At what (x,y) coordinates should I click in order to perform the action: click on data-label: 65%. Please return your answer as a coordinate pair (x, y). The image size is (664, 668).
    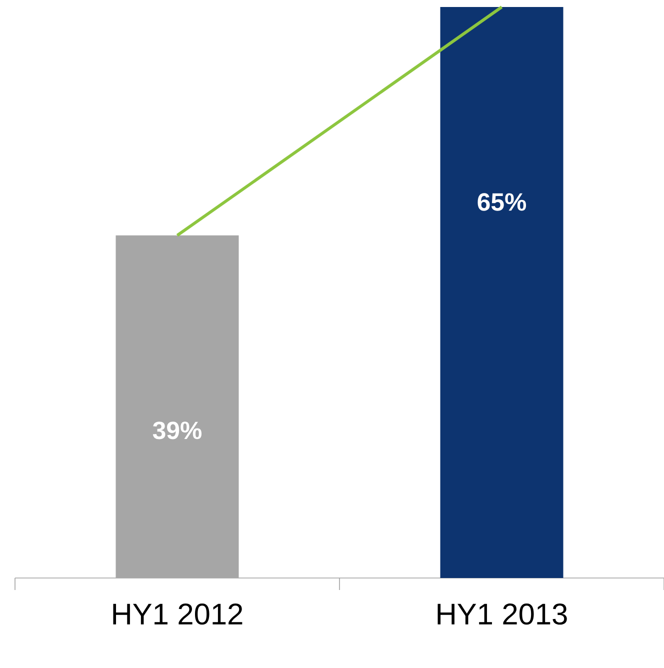
    Looking at the image, I should click on (502, 202).